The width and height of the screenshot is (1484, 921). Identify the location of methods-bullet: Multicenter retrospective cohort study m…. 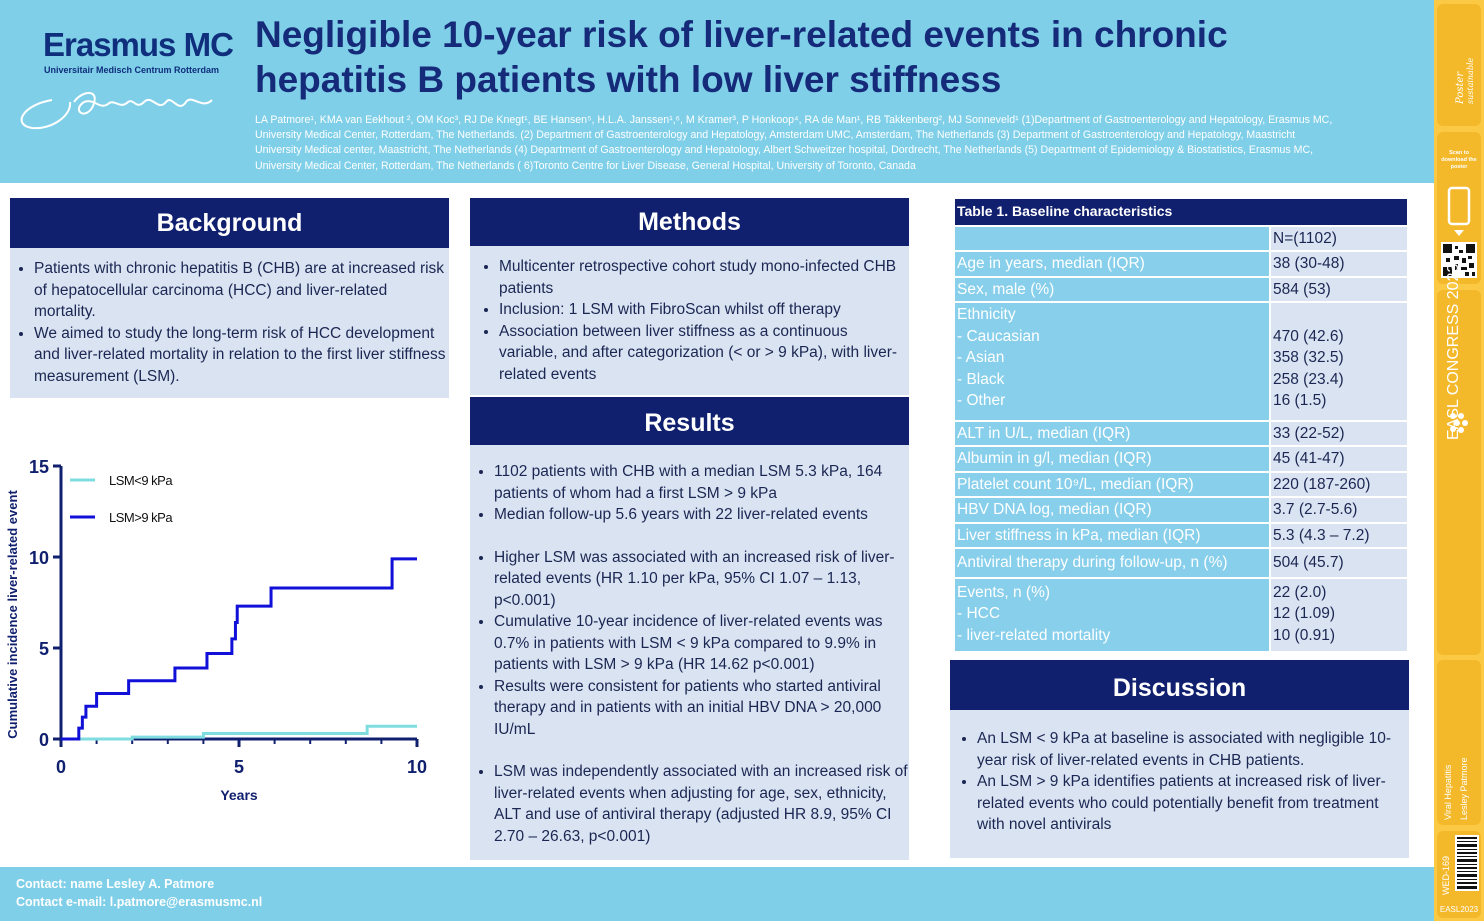
(704, 277).